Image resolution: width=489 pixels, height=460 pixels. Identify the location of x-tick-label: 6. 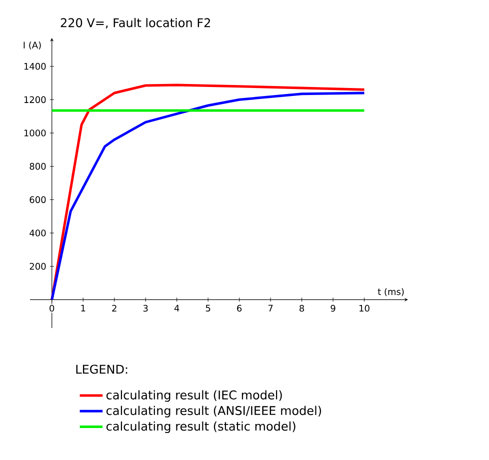
(239, 308).